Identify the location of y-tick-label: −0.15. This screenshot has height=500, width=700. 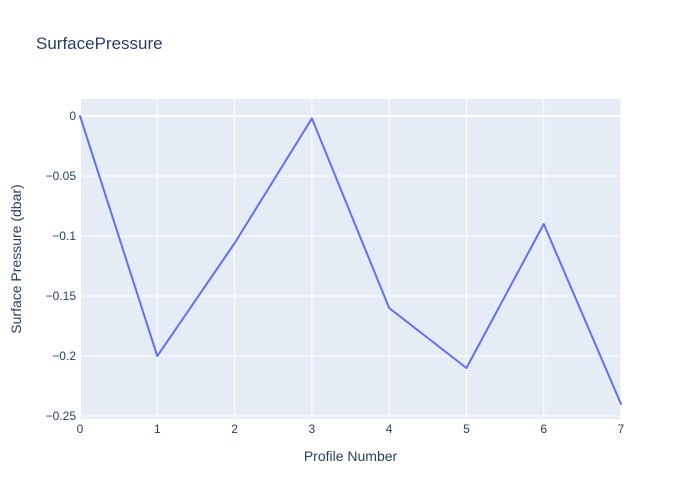
(60, 296).